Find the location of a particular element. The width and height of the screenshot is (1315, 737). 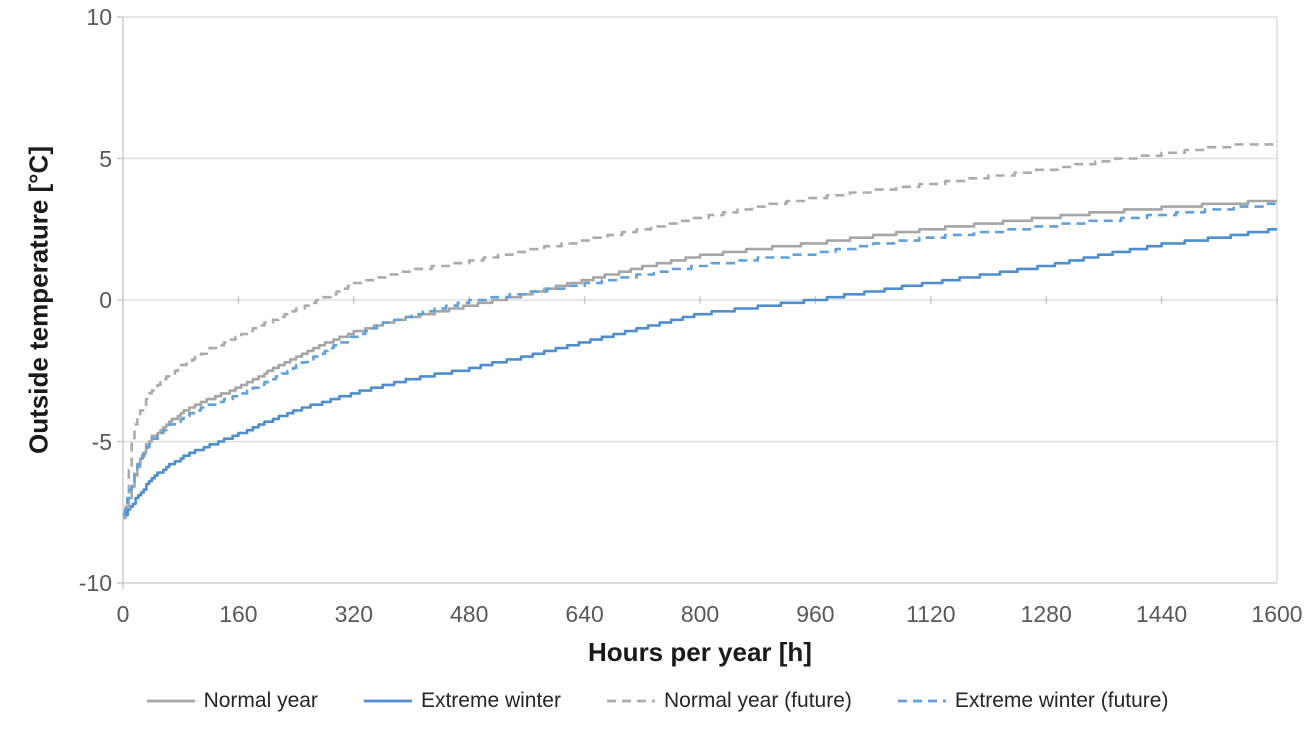

x-tick-label: 0 is located at coordinates (123, 614).